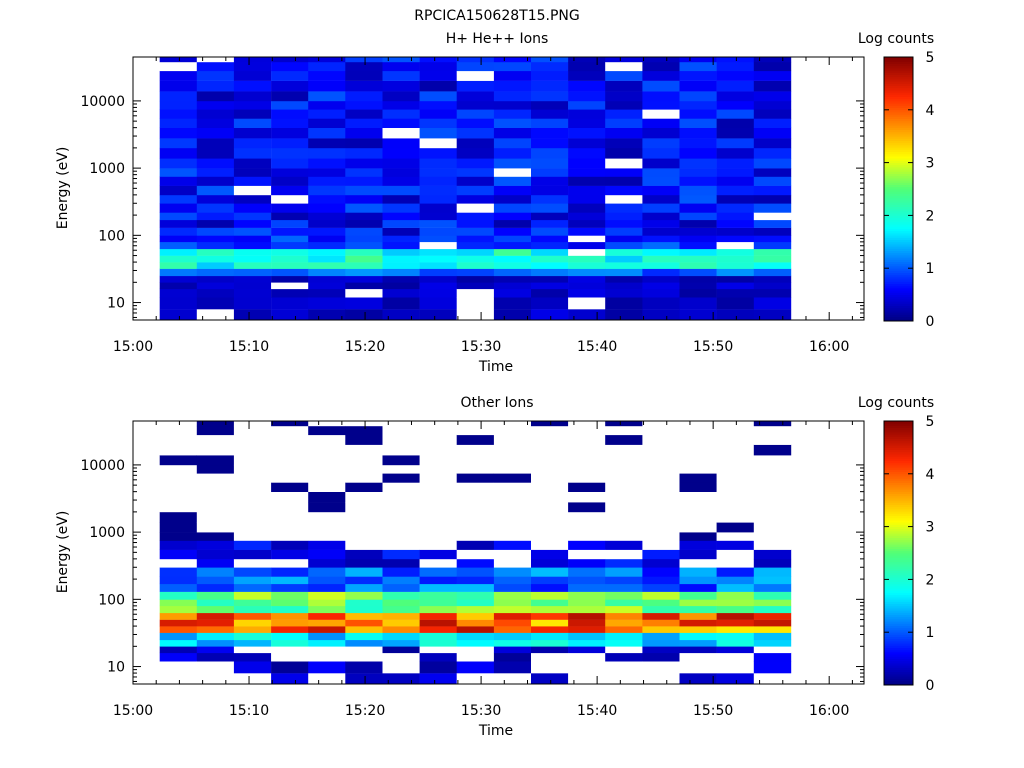 The height and width of the screenshot is (768, 1024). What do you see at coordinates (481, 347) in the screenshot?
I see `x-tick-label: 15:30` at bounding box center [481, 347].